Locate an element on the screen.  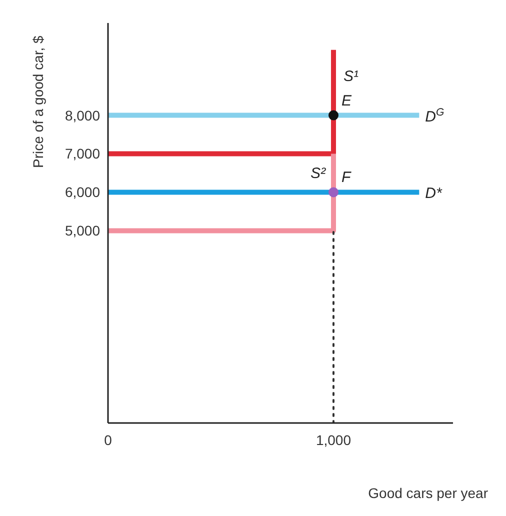
x-tick-label: 0 is located at coordinates (108, 440).